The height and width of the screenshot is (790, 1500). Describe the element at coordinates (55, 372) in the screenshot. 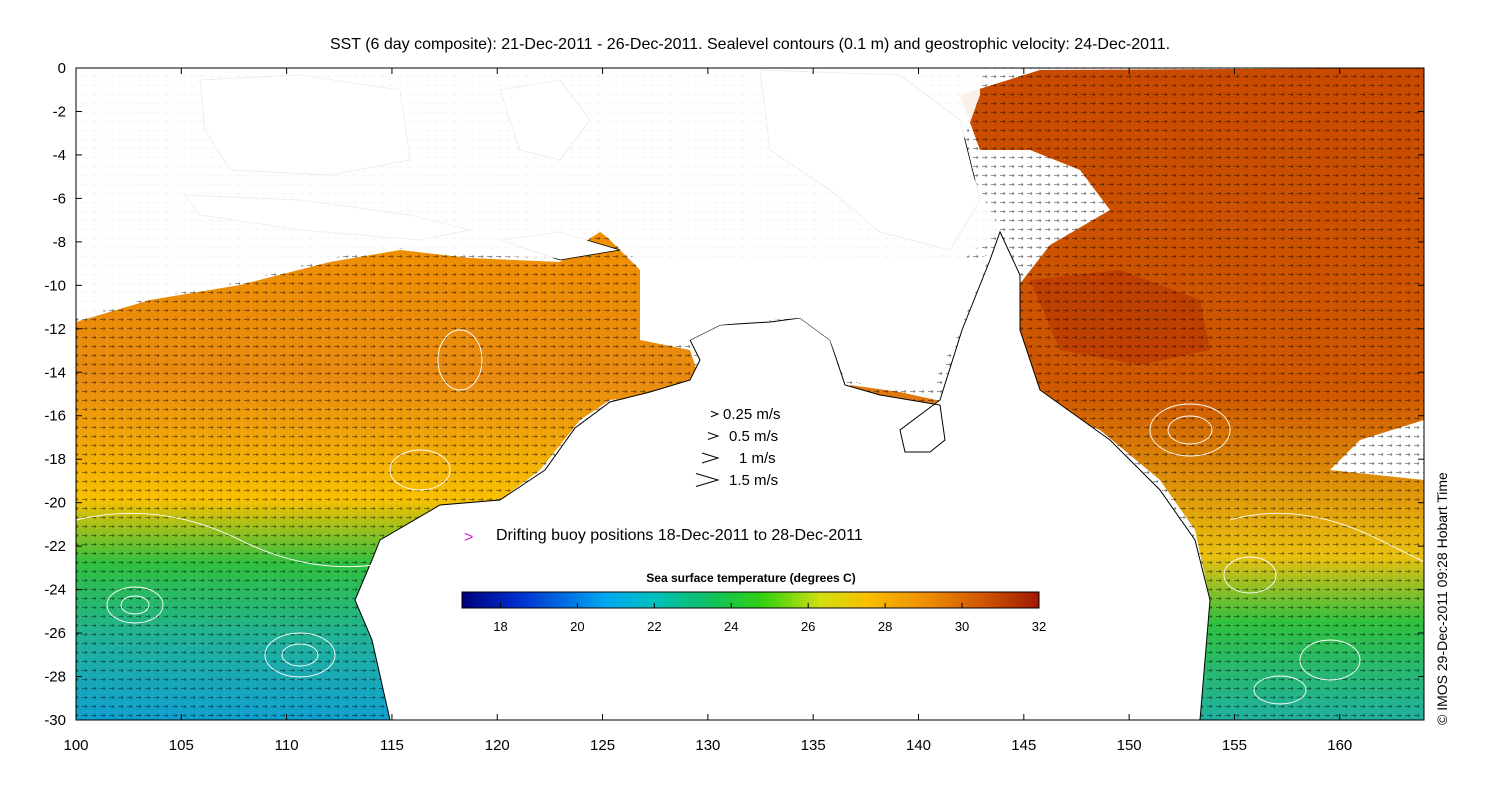

I see `y-tick-label: -14` at that location.